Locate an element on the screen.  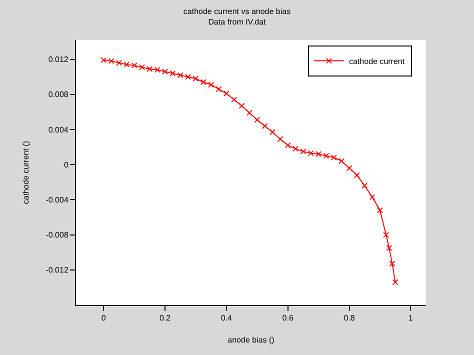
x-tick-label: 1 is located at coordinates (411, 318).